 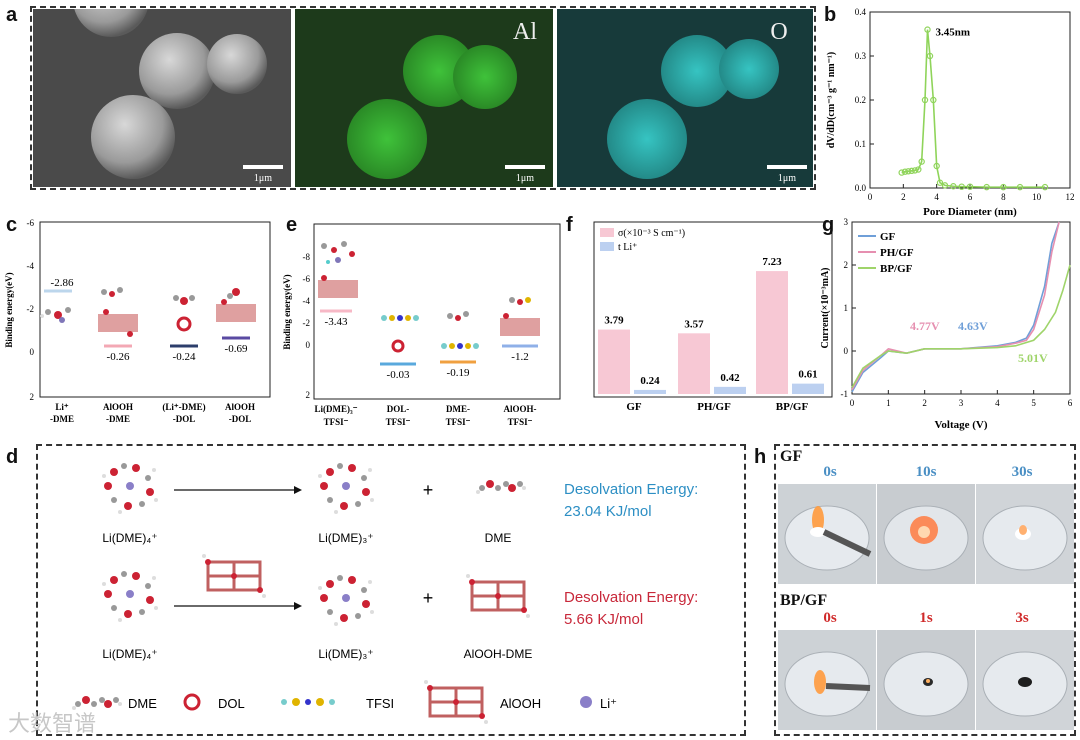 I want to click on f-category: PH/GF, so click(x=714, y=407).